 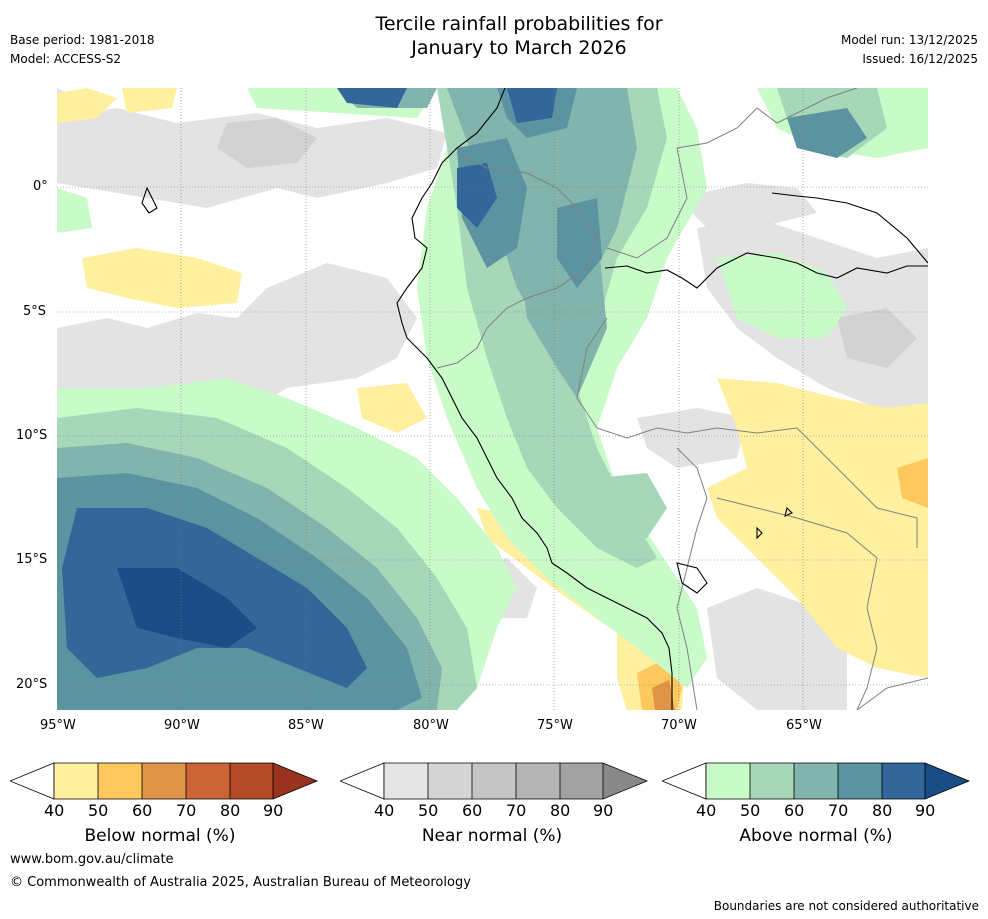 I want to click on below-tick-70: 70, so click(x=186, y=810).